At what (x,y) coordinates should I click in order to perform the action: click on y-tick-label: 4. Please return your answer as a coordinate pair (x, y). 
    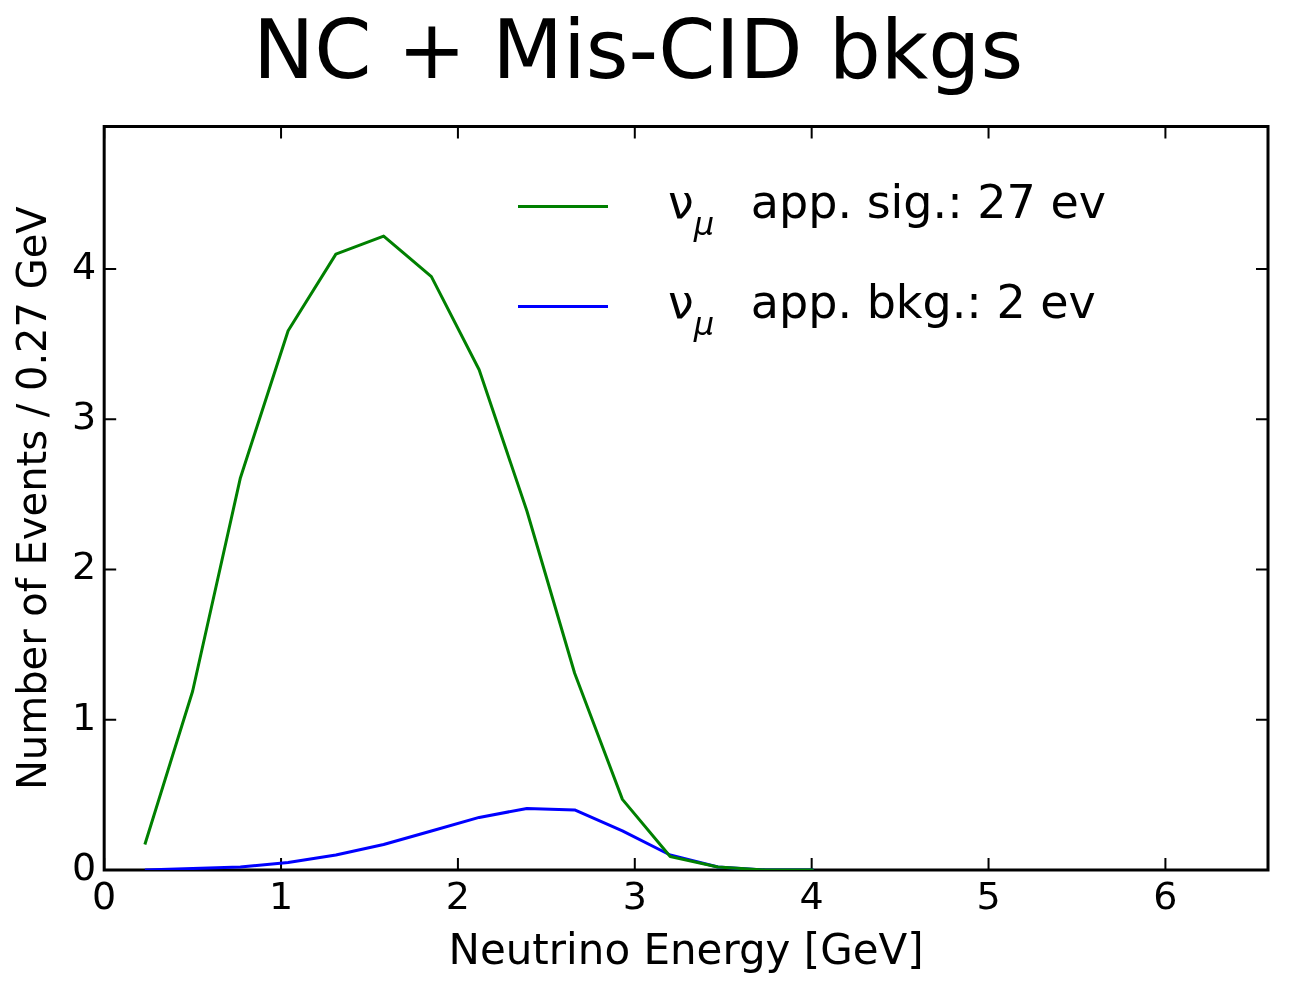
    Looking at the image, I should click on (84, 265).